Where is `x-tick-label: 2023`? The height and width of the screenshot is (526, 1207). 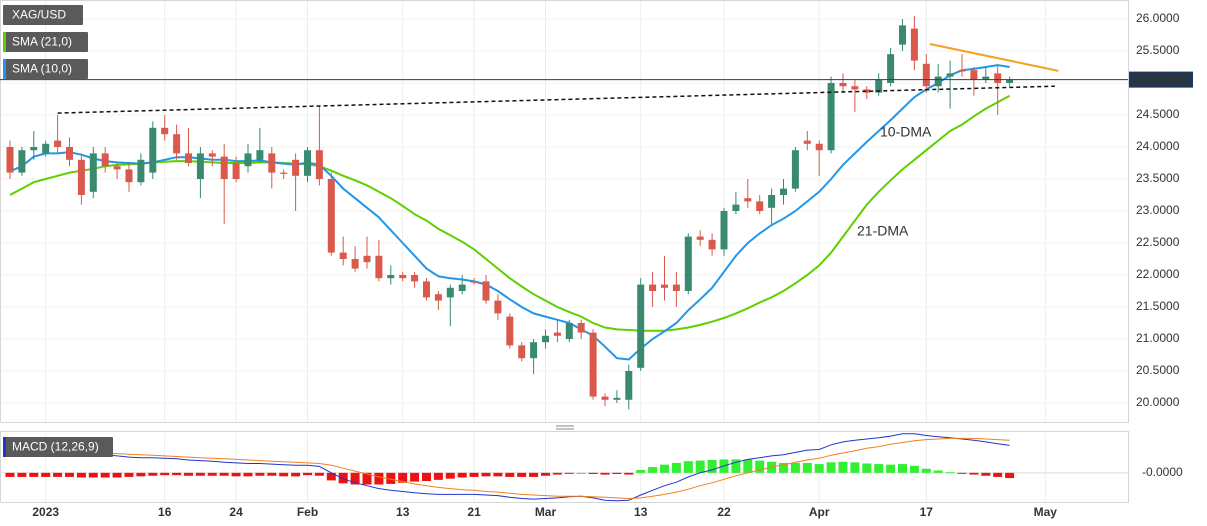 x-tick-label: 2023 is located at coordinates (45, 512).